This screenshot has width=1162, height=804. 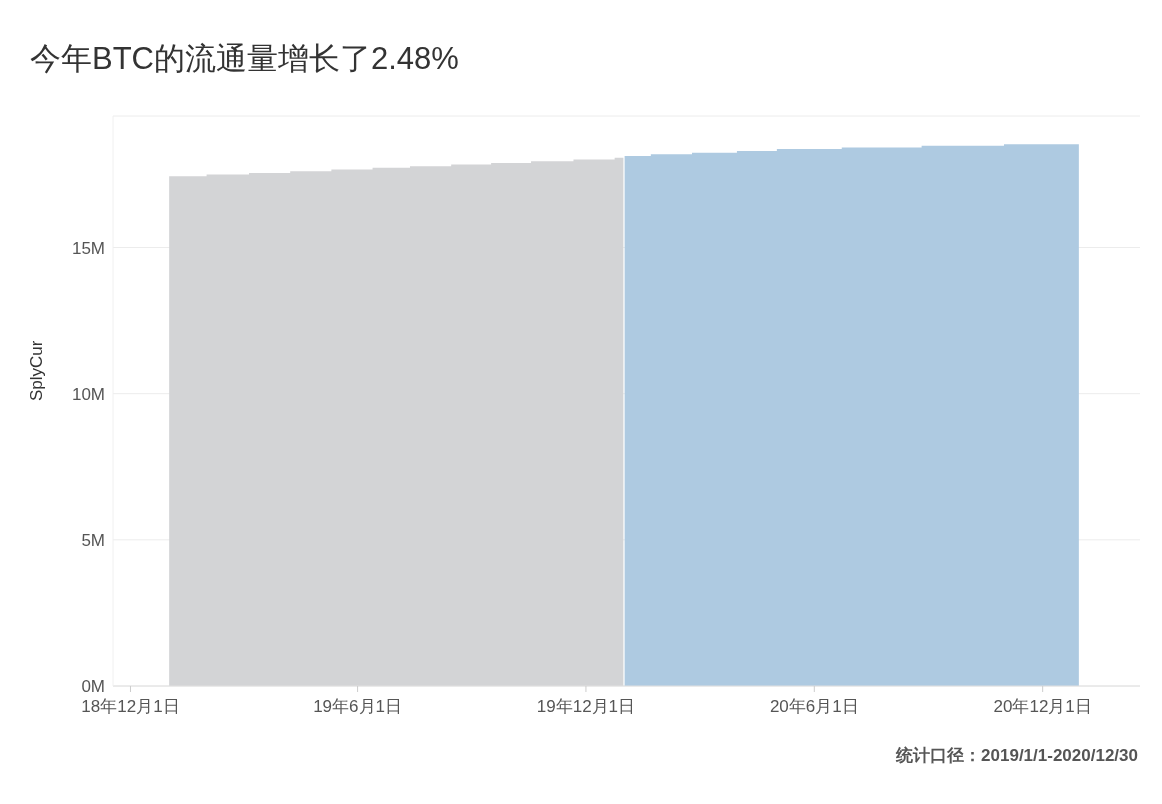 What do you see at coordinates (93, 540) in the screenshot?
I see `y-tick-label: 5M` at bounding box center [93, 540].